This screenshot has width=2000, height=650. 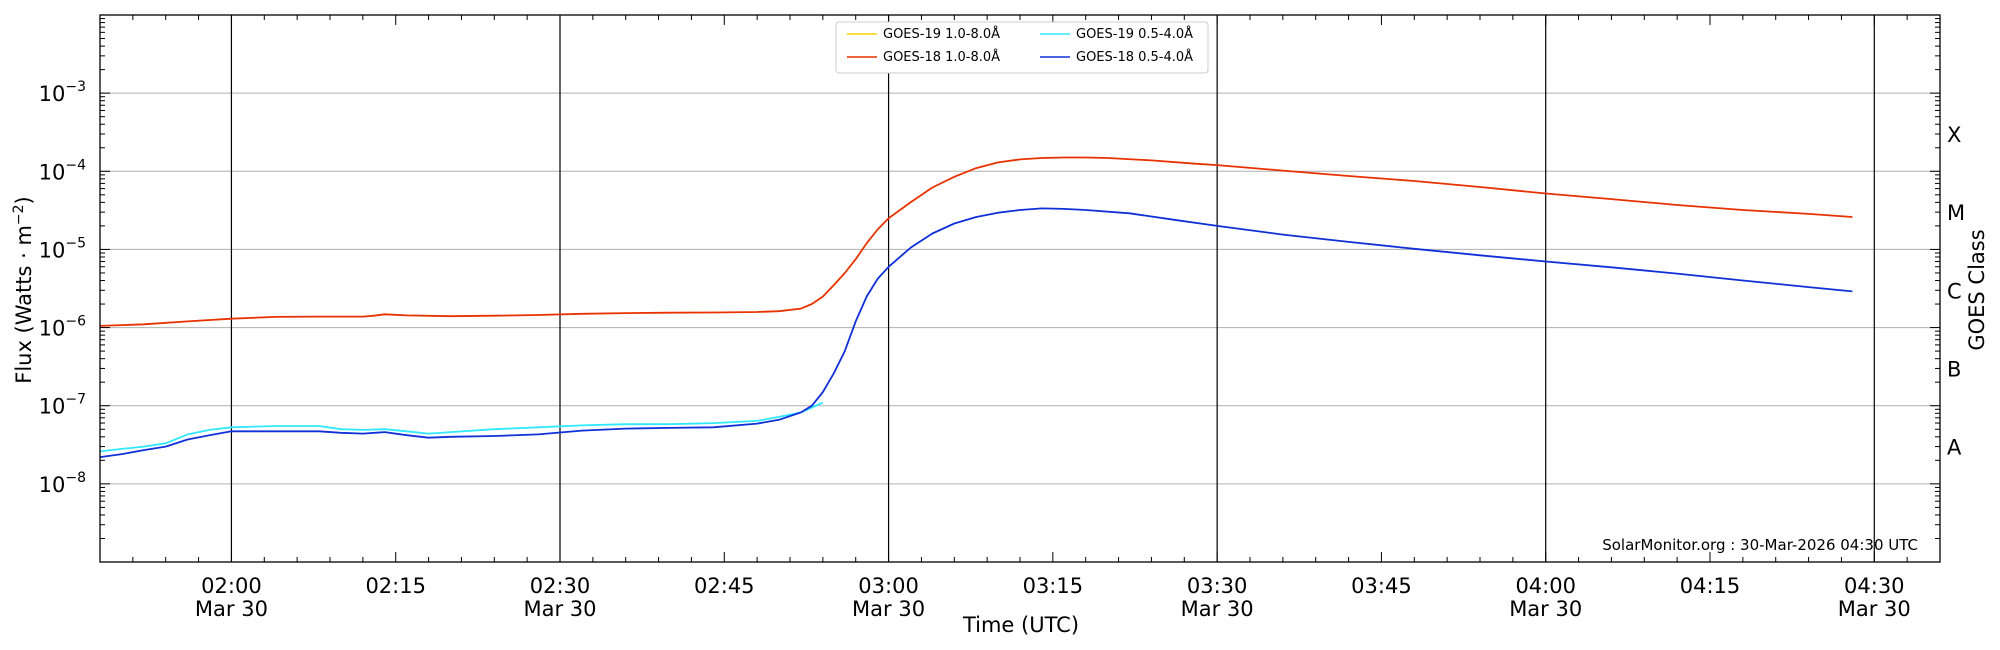 What do you see at coordinates (1977, 289) in the screenshot?
I see `y2-axis-title: GOES Class` at bounding box center [1977, 289].